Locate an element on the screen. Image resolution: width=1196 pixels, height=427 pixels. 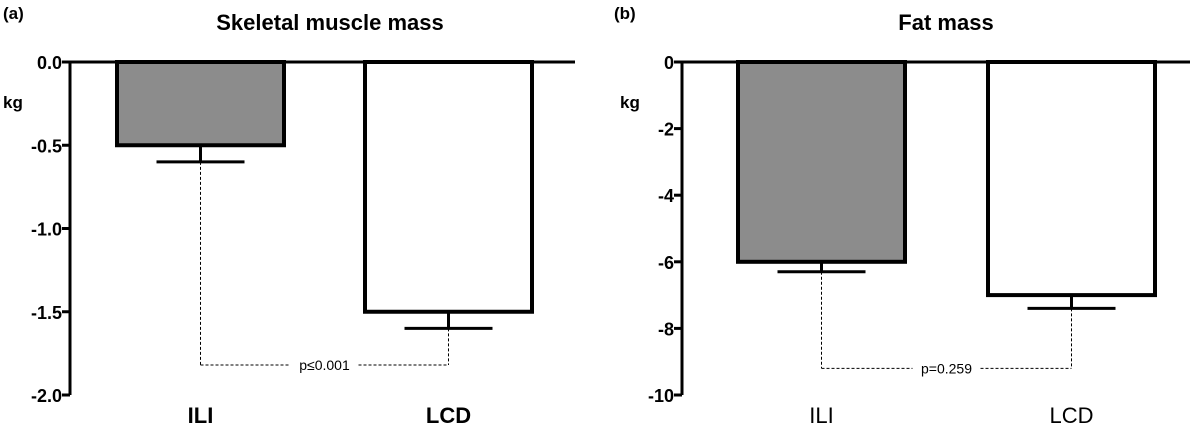
p-value-annotation: p≤0.001 is located at coordinates (324, 365).